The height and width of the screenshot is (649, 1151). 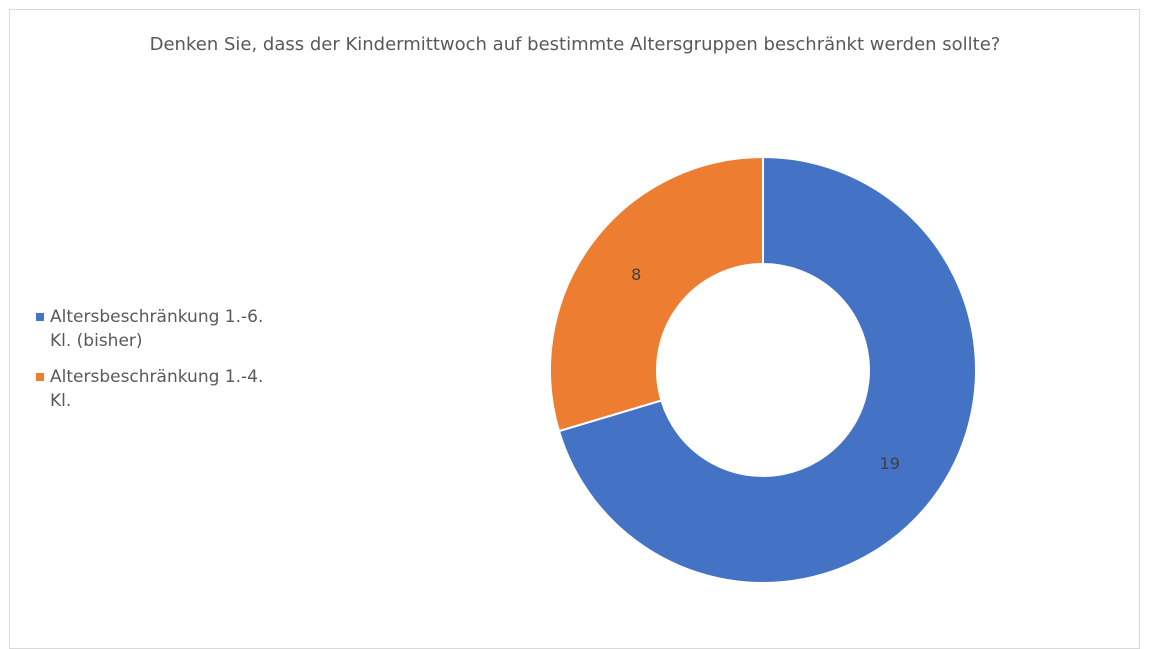 What do you see at coordinates (636, 274) in the screenshot?
I see `data-label: 8` at bounding box center [636, 274].